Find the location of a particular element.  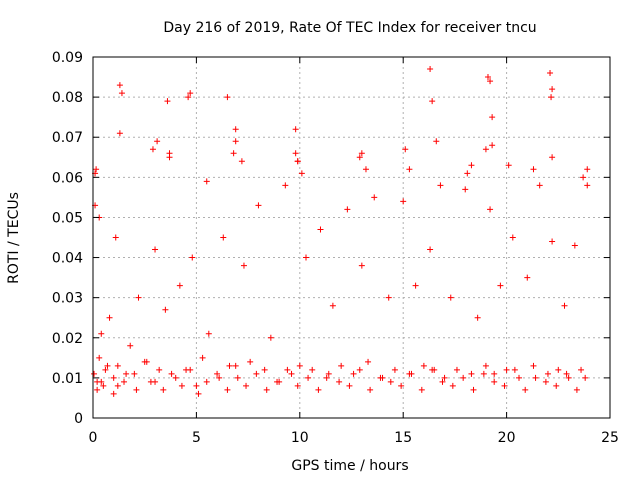

y-tick-label: 0 is located at coordinates (78, 419).